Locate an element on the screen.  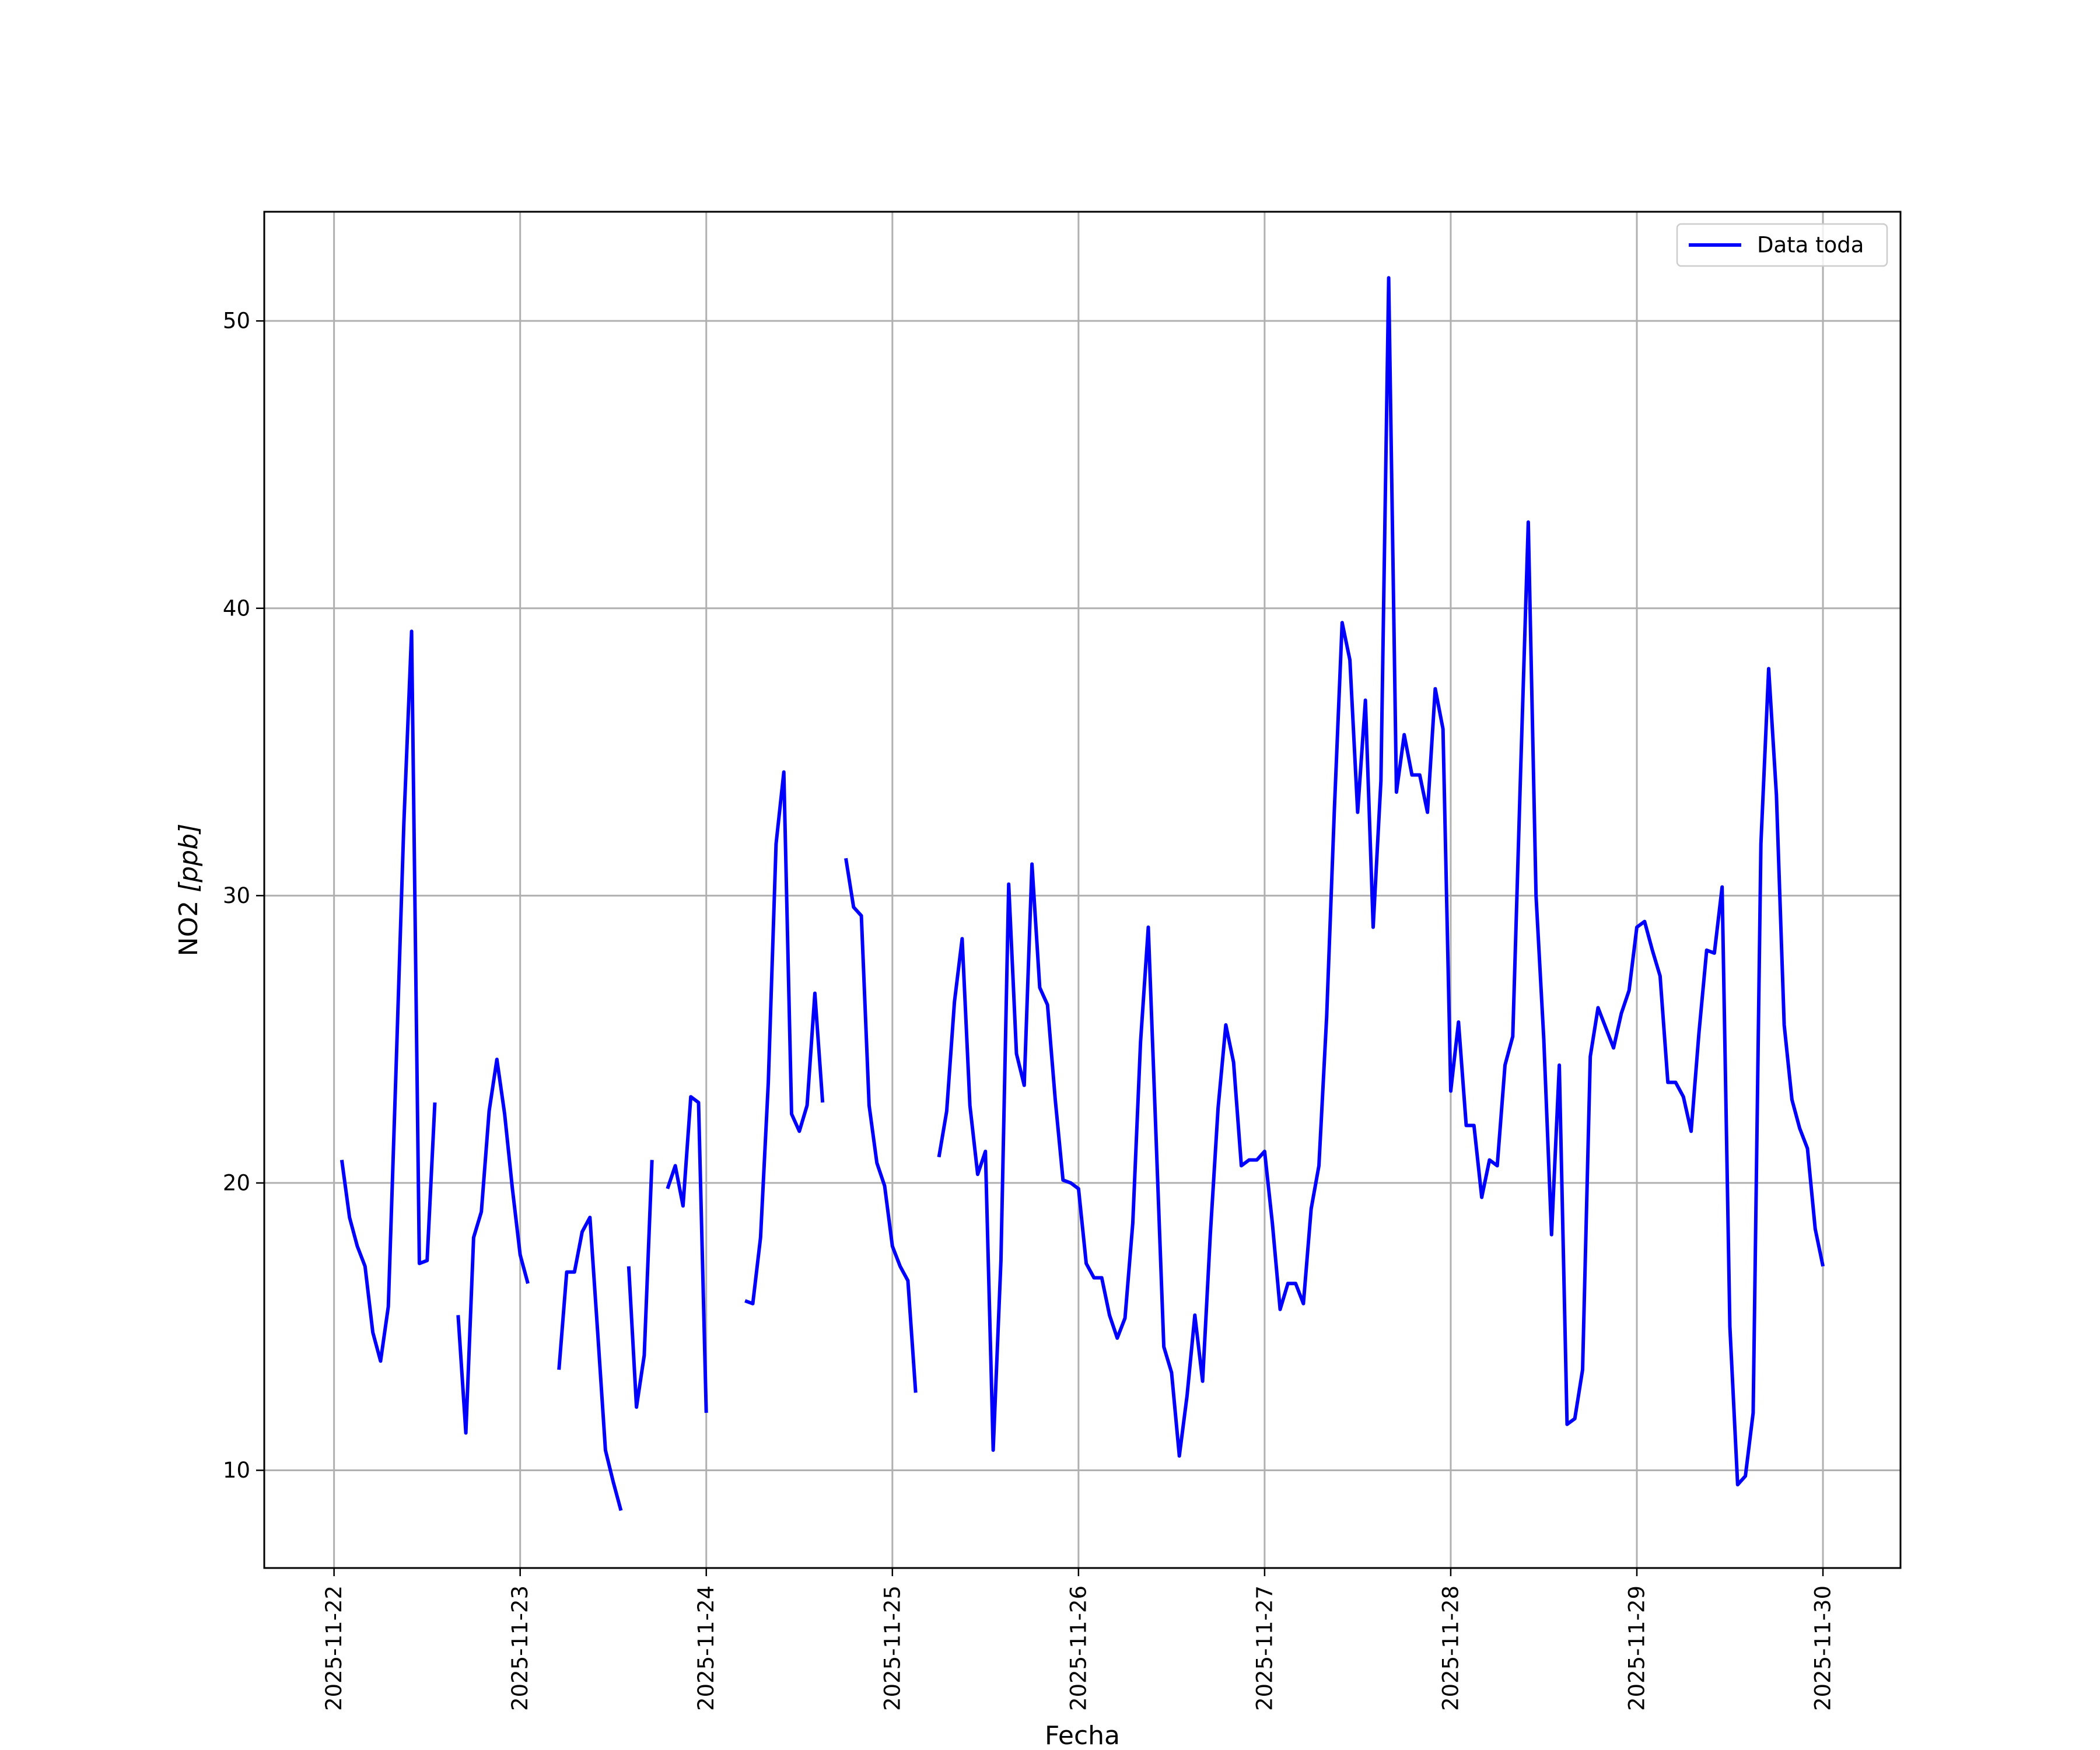
y-tick-label: 20 is located at coordinates (236, 1182).